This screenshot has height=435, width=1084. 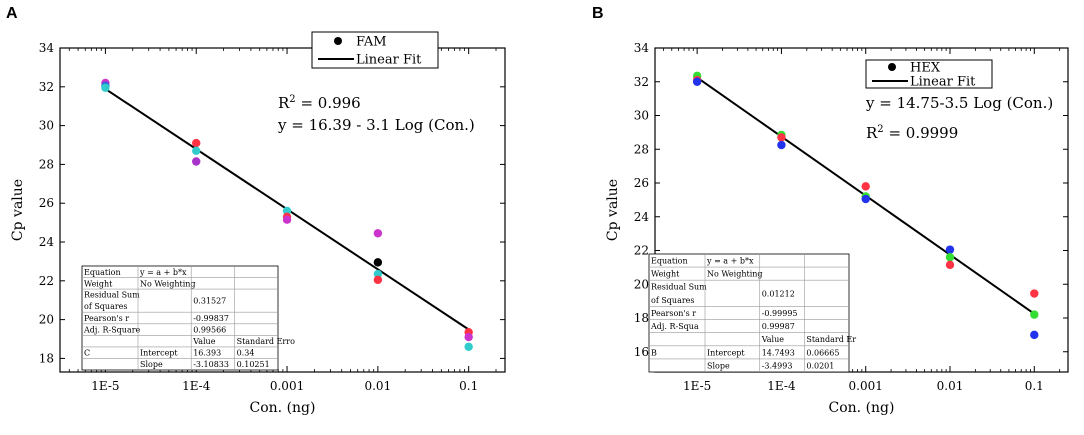 I want to click on y-tick-label: 20, so click(x=641, y=284).